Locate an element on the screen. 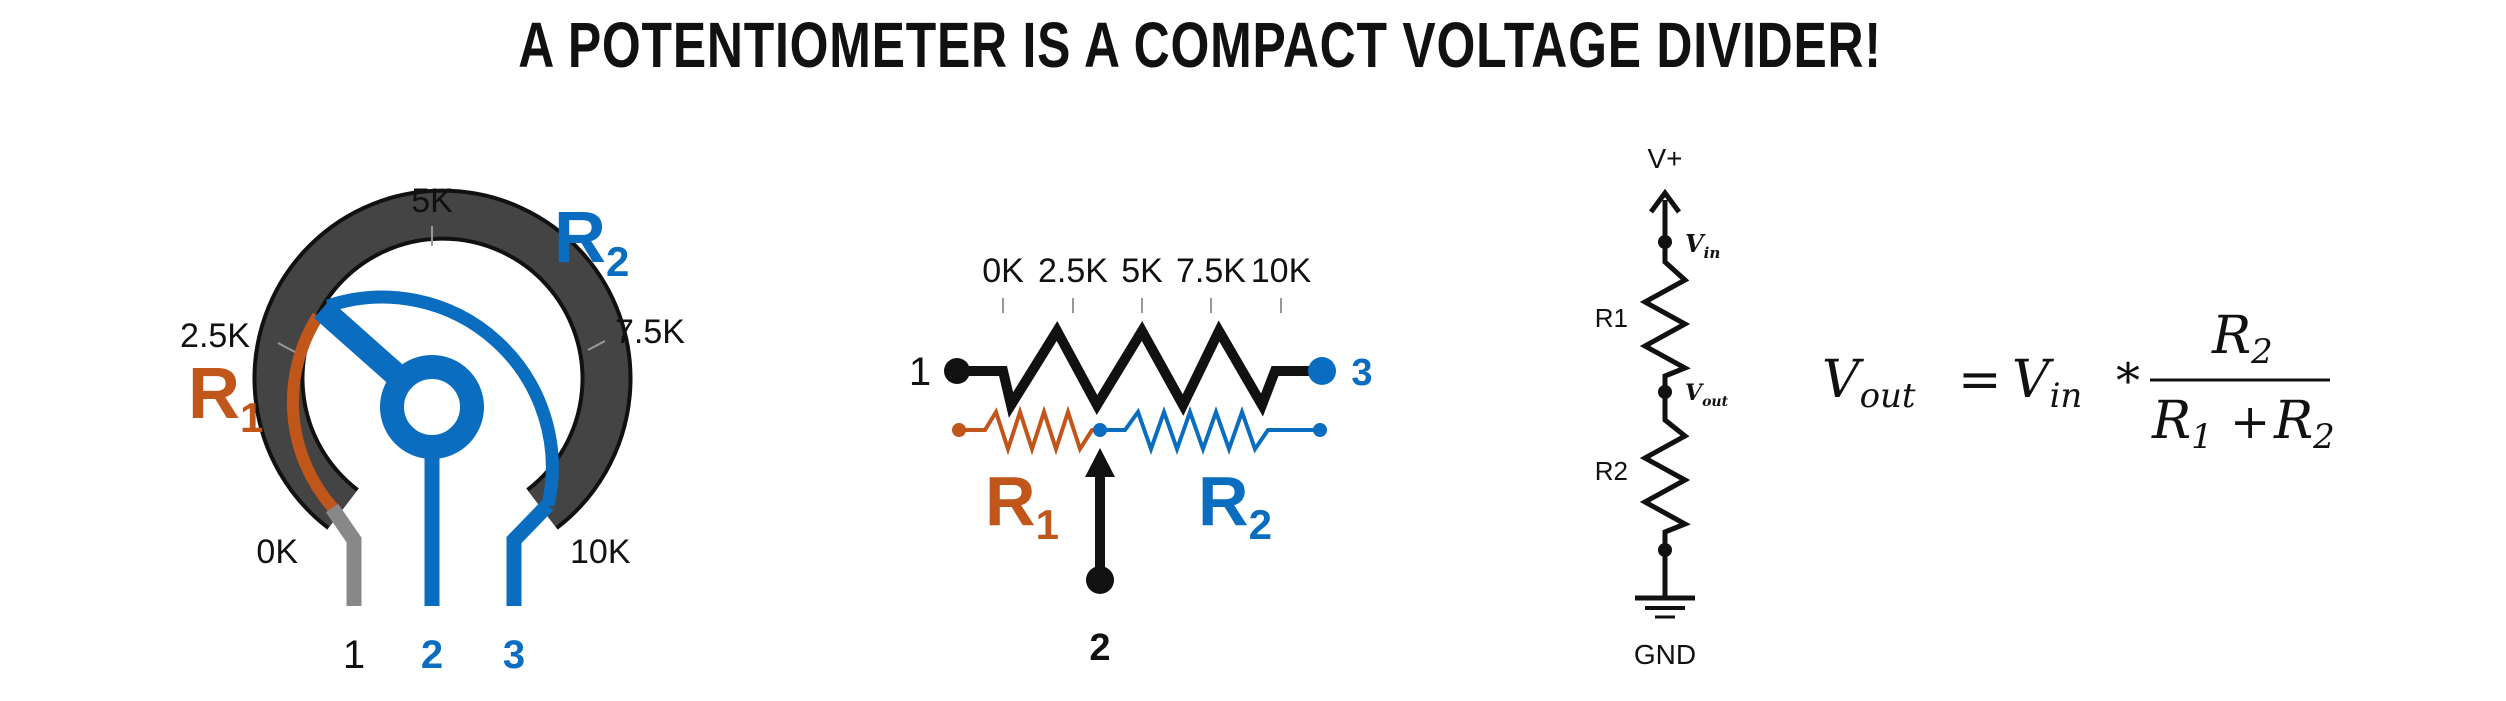  schematic-pin-3-label: 3 is located at coordinates (1361, 373).